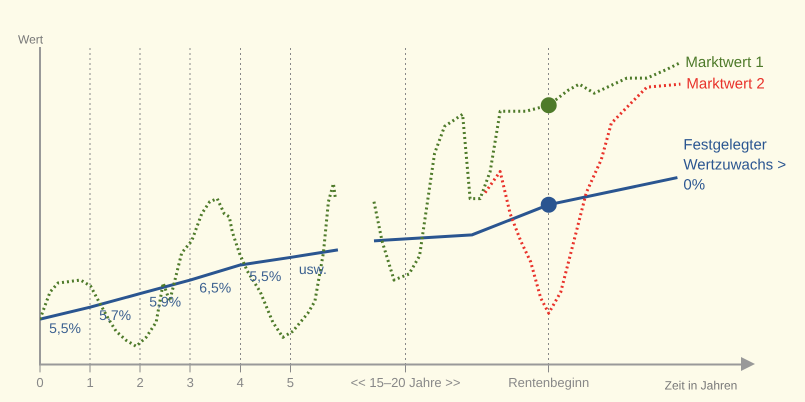 This screenshot has height=402, width=805. Describe the element at coordinates (31, 39) in the screenshot. I see `y-axis-title: Wert` at that location.